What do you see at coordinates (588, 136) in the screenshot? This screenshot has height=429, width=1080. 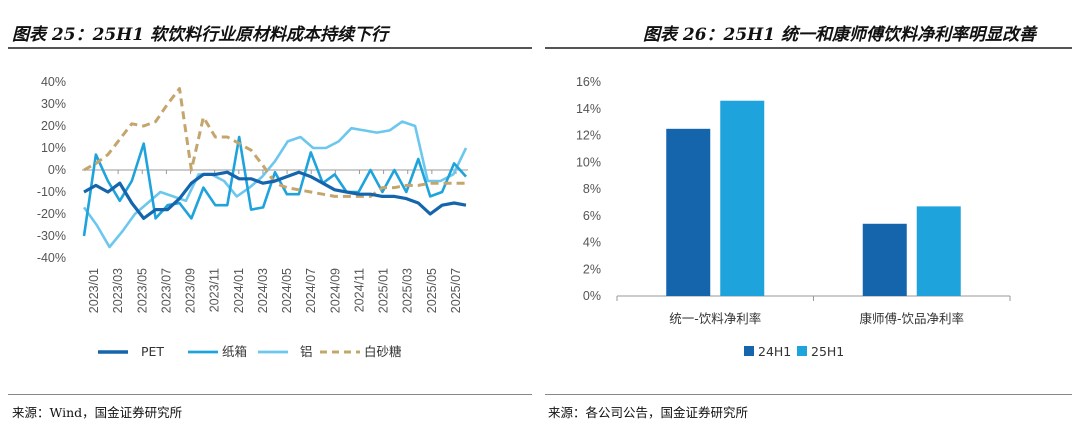 I see `right-y-tick: 12%` at bounding box center [588, 136].